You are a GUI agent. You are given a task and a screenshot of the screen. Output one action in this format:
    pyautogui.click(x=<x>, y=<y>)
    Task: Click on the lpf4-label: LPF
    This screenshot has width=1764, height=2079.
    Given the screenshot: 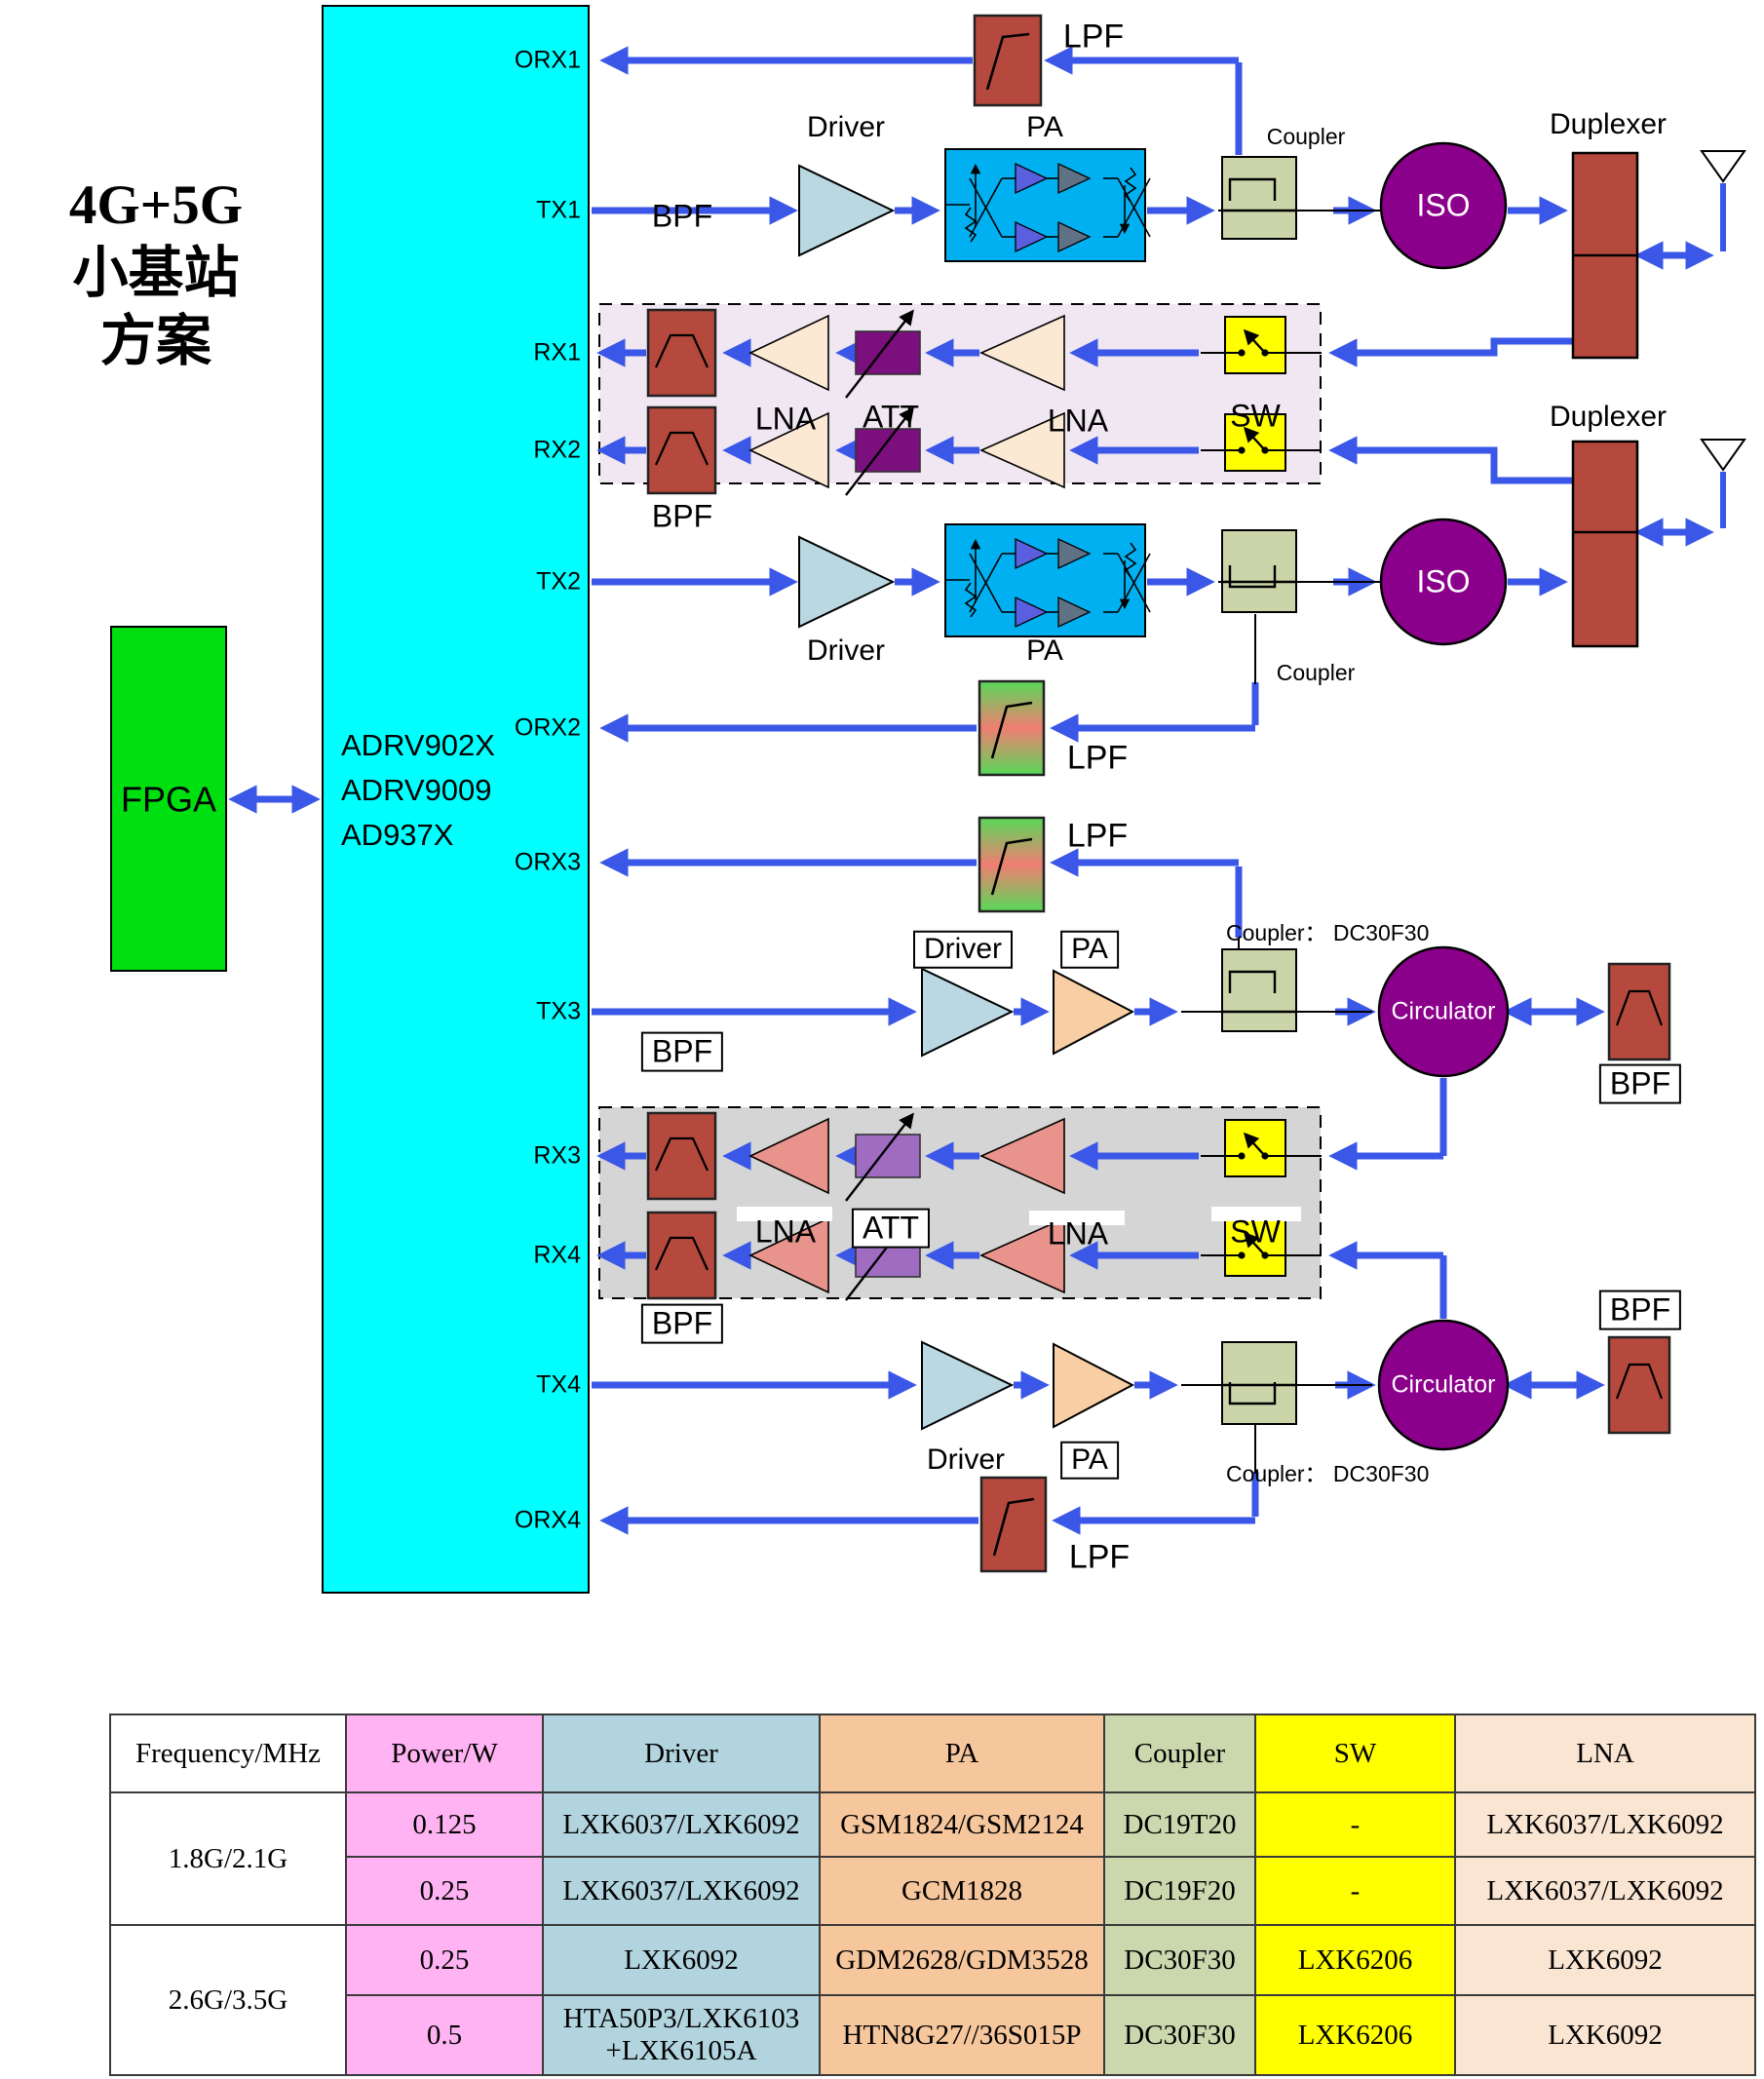 What is the action you would take?
    pyautogui.click(x=1100, y=1557)
    